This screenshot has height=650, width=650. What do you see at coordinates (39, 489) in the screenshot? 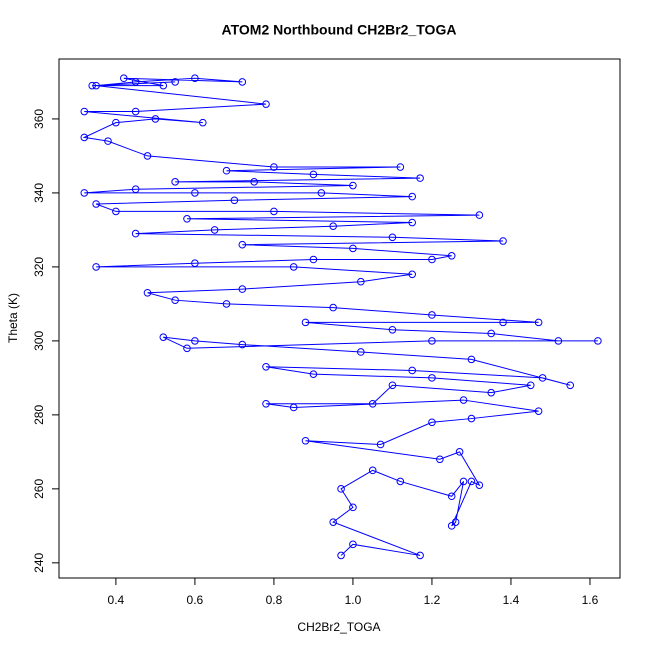
I see `y-tick-label: 260` at bounding box center [39, 489].